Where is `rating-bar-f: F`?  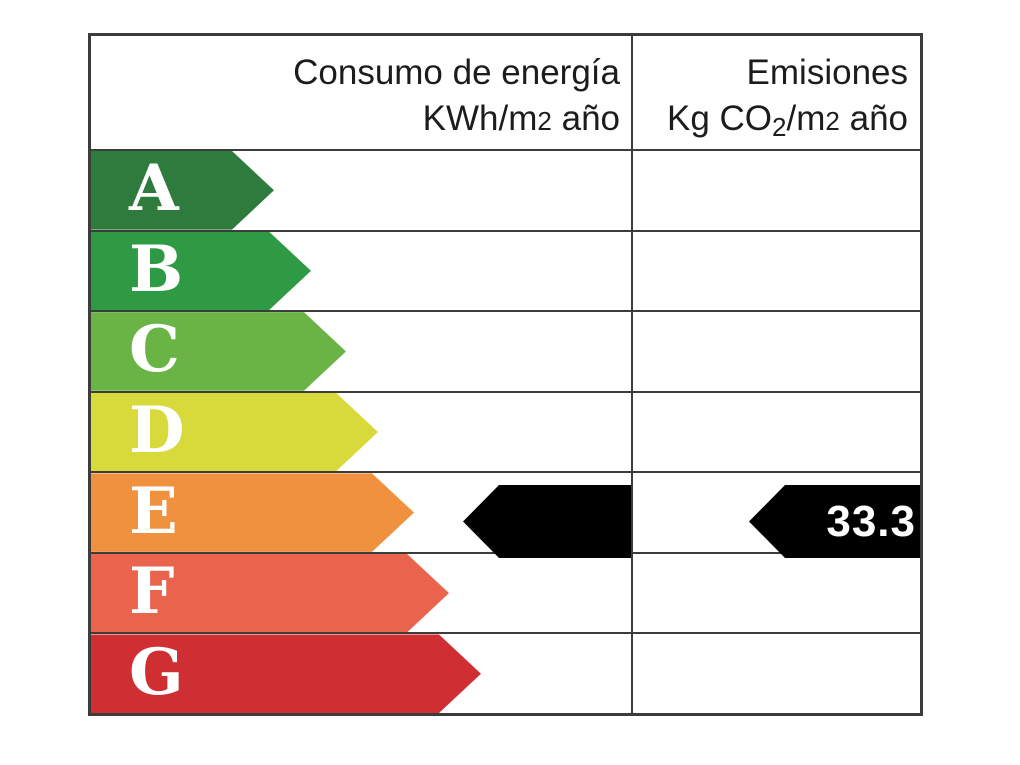
rating-bar-f: F is located at coordinates (270, 593).